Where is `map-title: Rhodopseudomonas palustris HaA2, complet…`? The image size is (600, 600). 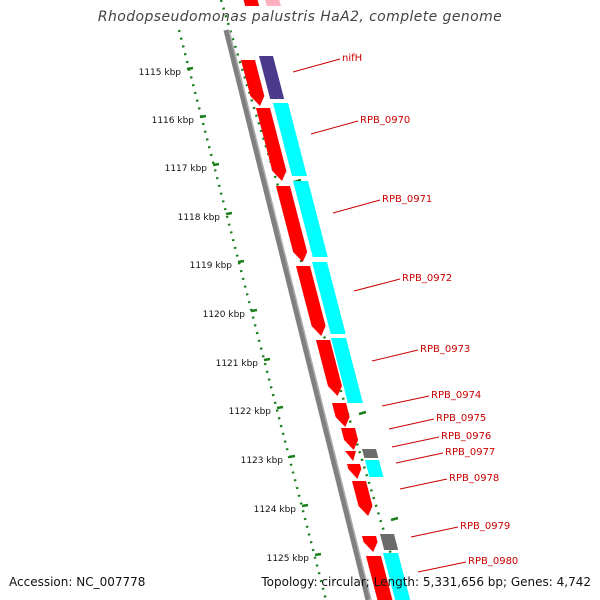
map-title: Rhodopseudomonas palustris HaA2, complet… is located at coordinates (300, 17).